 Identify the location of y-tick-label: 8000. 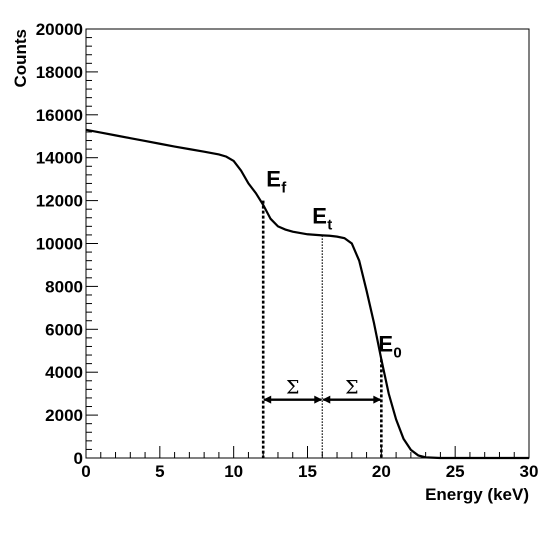
(64, 286).